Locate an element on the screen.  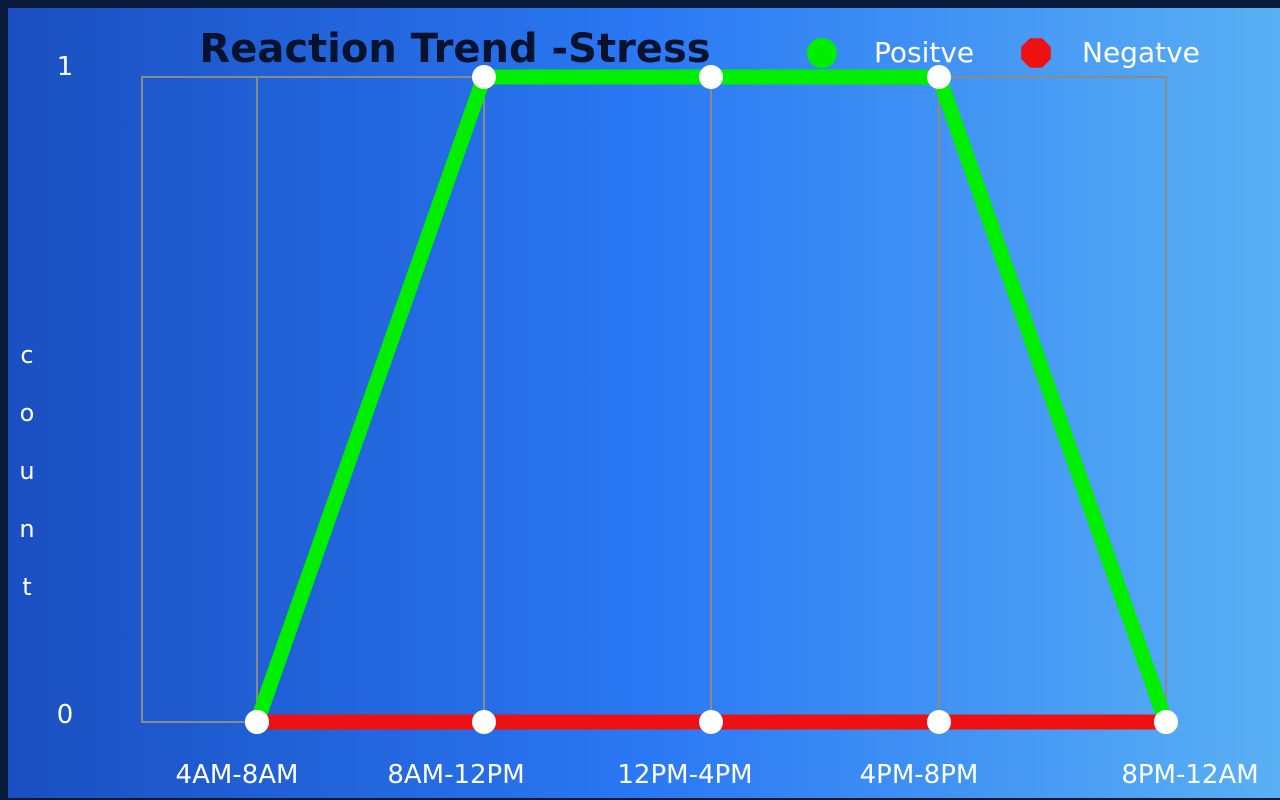
y-tick-label: 1 is located at coordinates (65, 67).